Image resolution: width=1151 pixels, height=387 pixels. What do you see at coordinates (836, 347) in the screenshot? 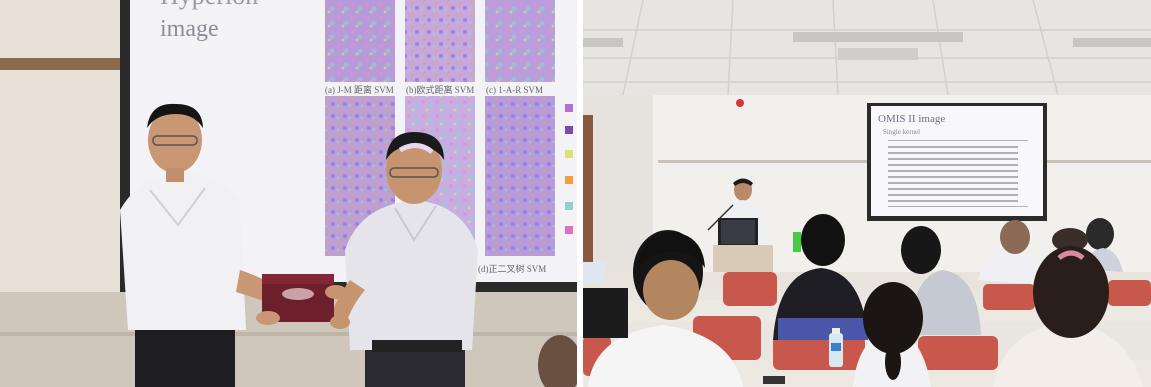
I see `water-bottle` at bounding box center [836, 347].